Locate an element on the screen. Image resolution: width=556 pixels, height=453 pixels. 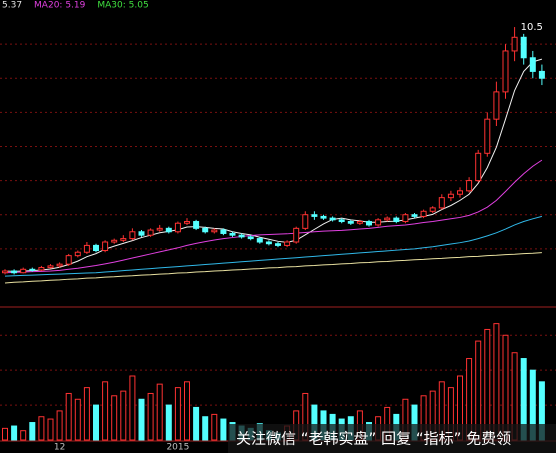
max-label: 10.5 is located at coordinates (532, 27).